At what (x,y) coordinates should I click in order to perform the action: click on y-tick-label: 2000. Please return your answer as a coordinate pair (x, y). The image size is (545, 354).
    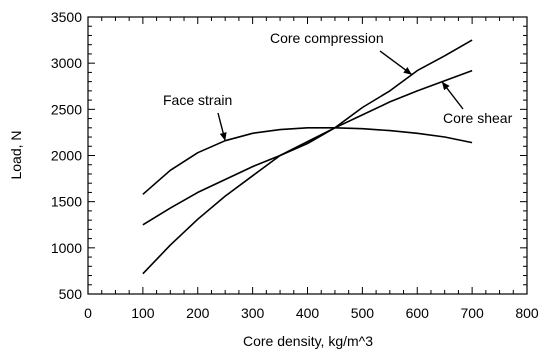
    Looking at the image, I should click on (66, 156).